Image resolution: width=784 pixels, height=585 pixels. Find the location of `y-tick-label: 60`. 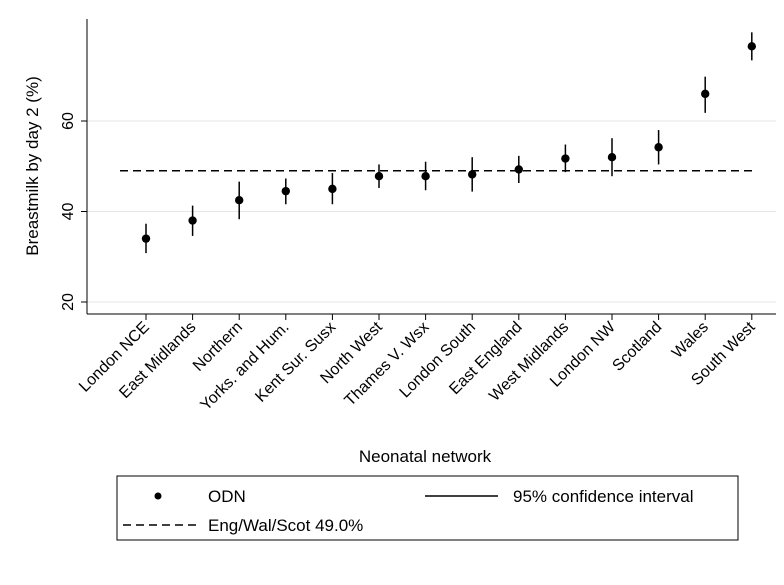

y-tick-label: 60 is located at coordinates (68, 121).